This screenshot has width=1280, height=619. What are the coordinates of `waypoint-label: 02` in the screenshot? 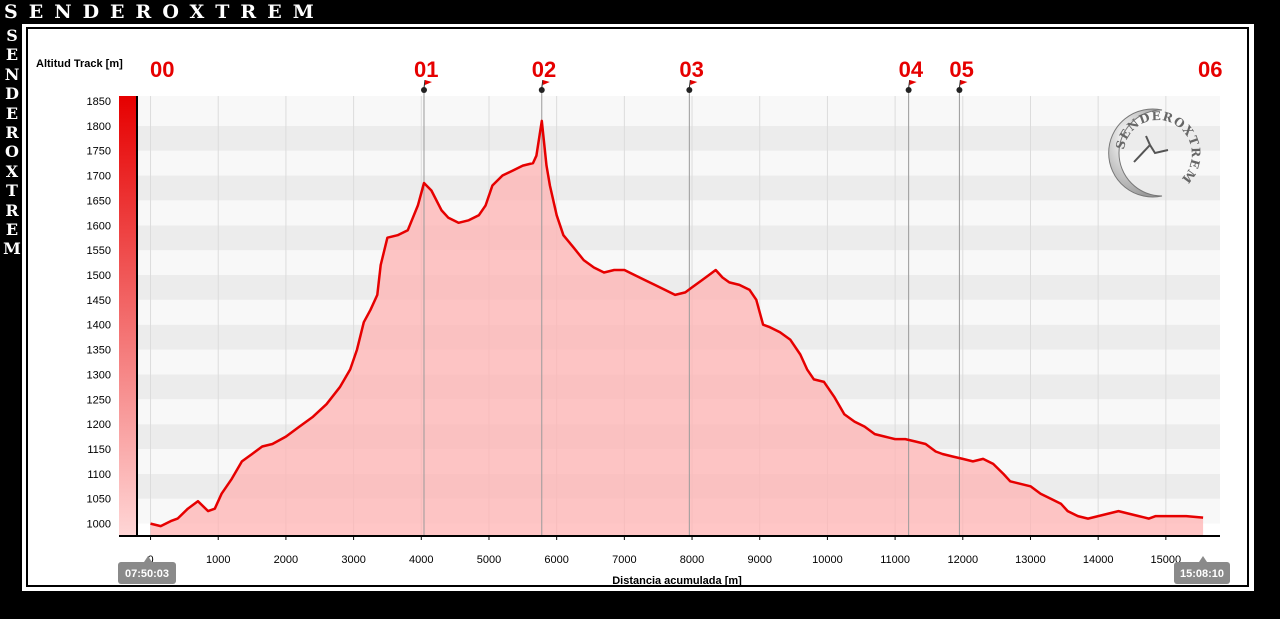 It's located at (544, 69).